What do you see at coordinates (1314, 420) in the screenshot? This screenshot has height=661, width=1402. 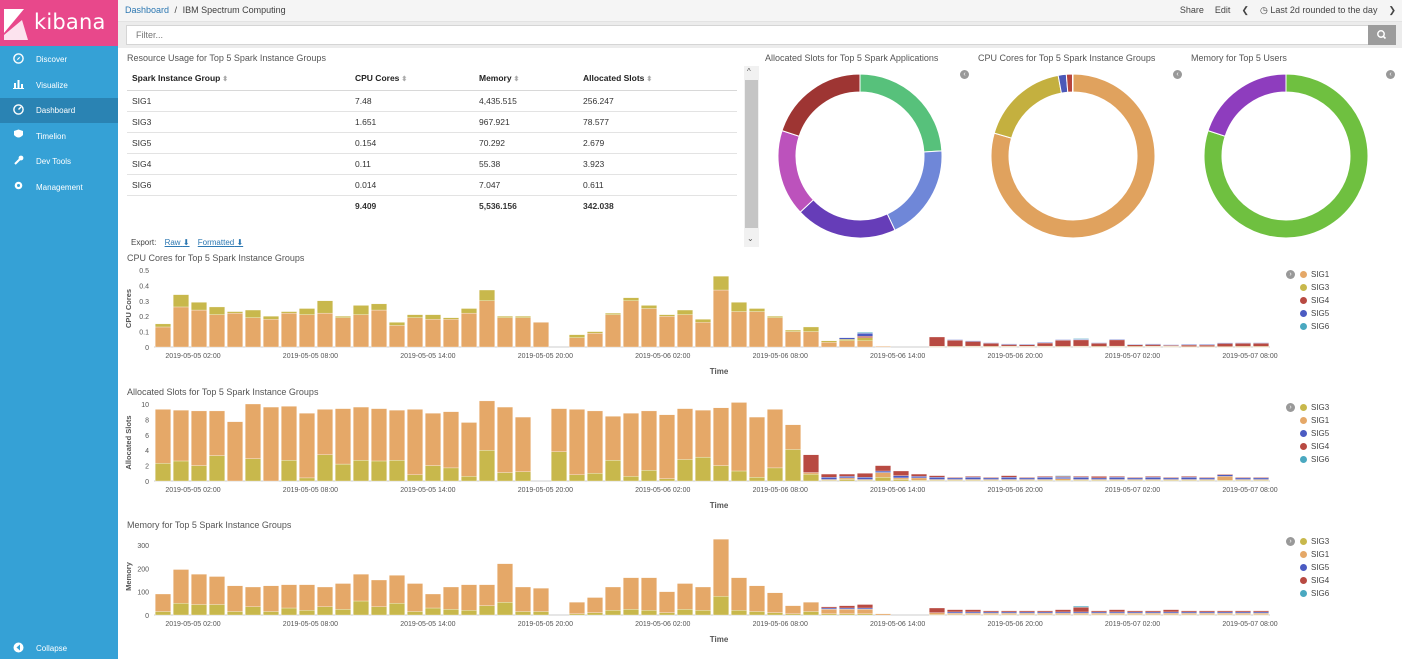 I see `legend-item: SIG1` at bounding box center [1314, 420].